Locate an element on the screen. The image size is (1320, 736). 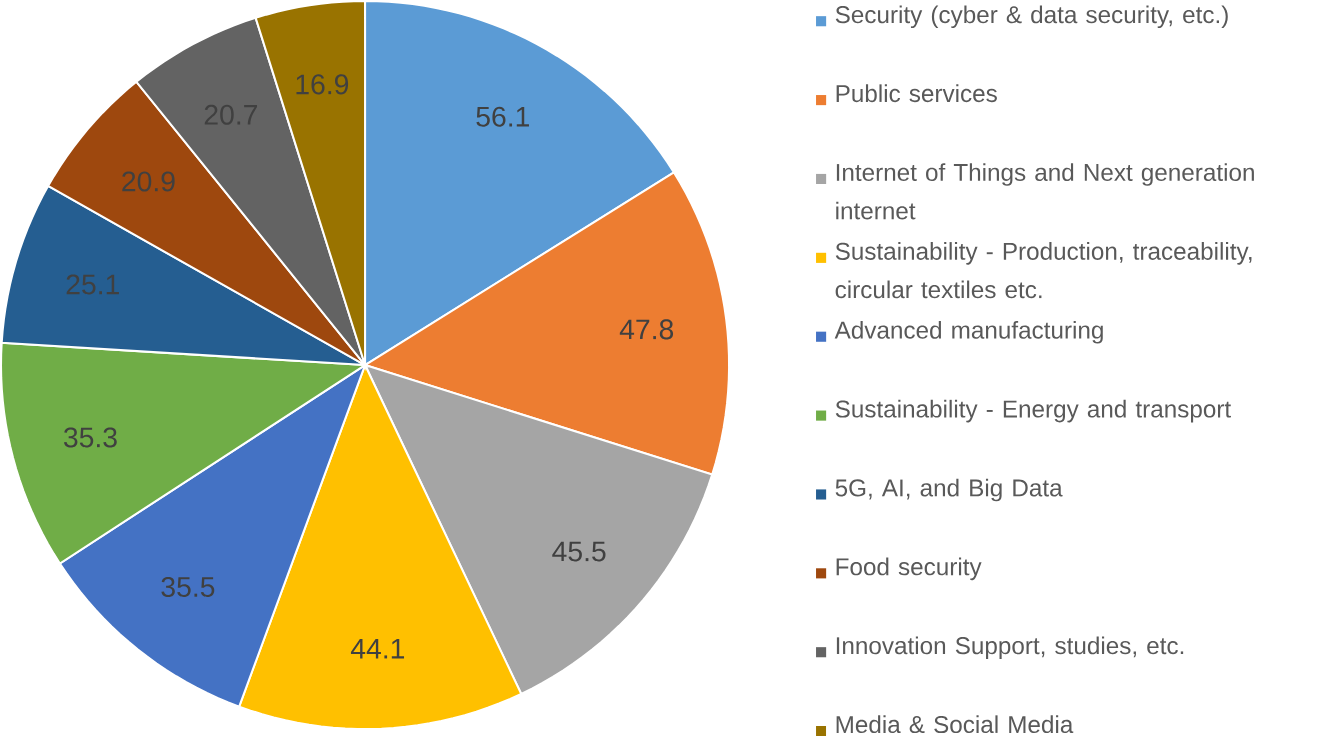
data-label: 44.1 is located at coordinates (377, 648).